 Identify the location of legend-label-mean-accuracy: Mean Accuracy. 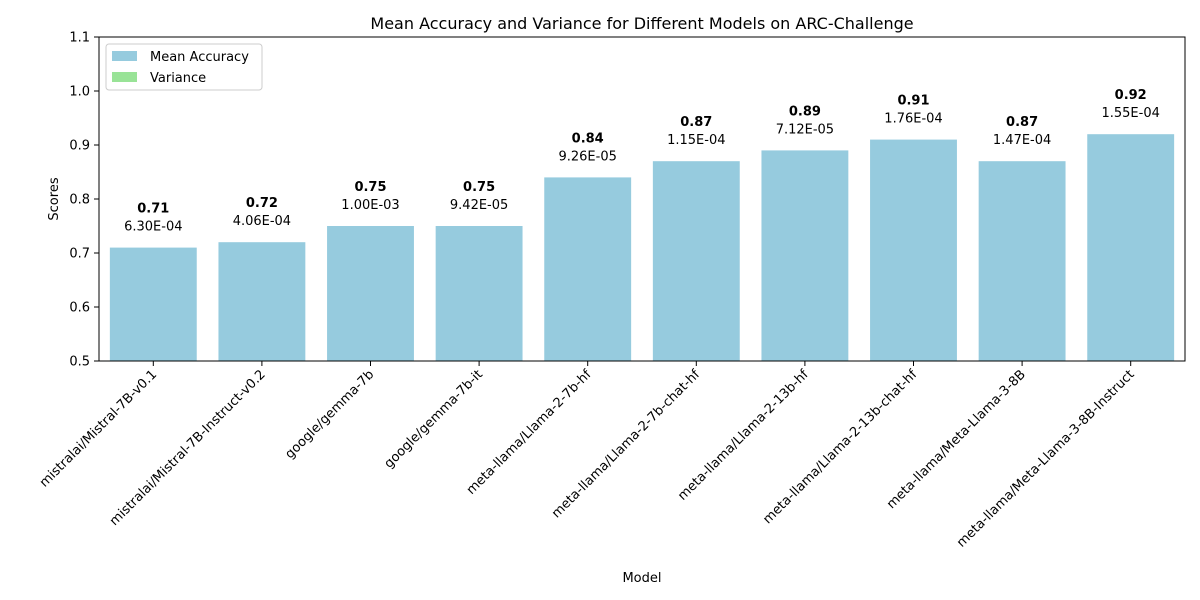
(199, 57).